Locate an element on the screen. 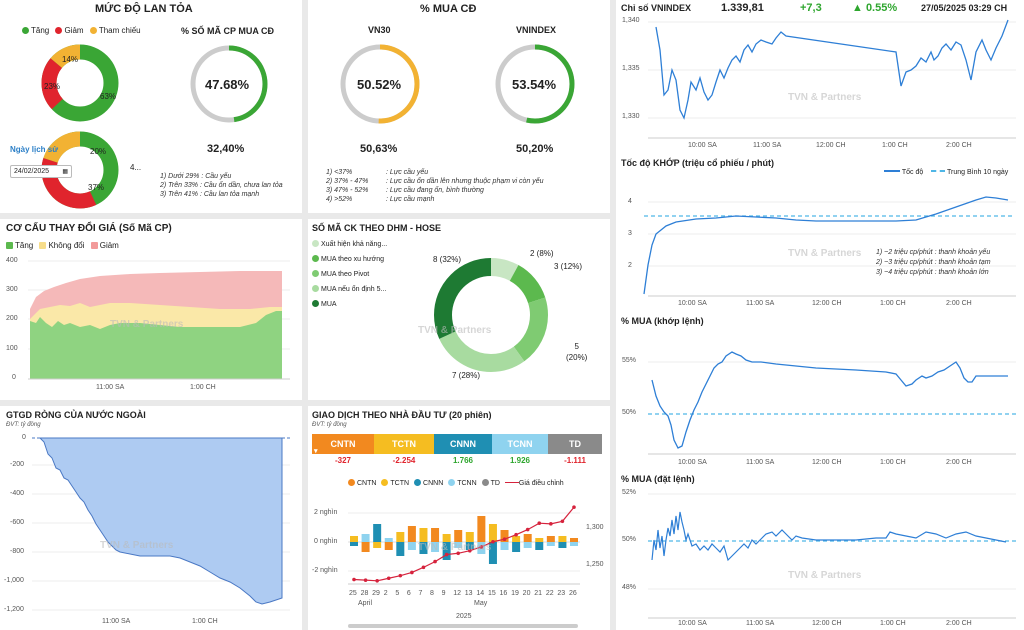 The image size is (1024, 630). dhm-legend-2: MUA theo xu hướng is located at coordinates (352, 259).